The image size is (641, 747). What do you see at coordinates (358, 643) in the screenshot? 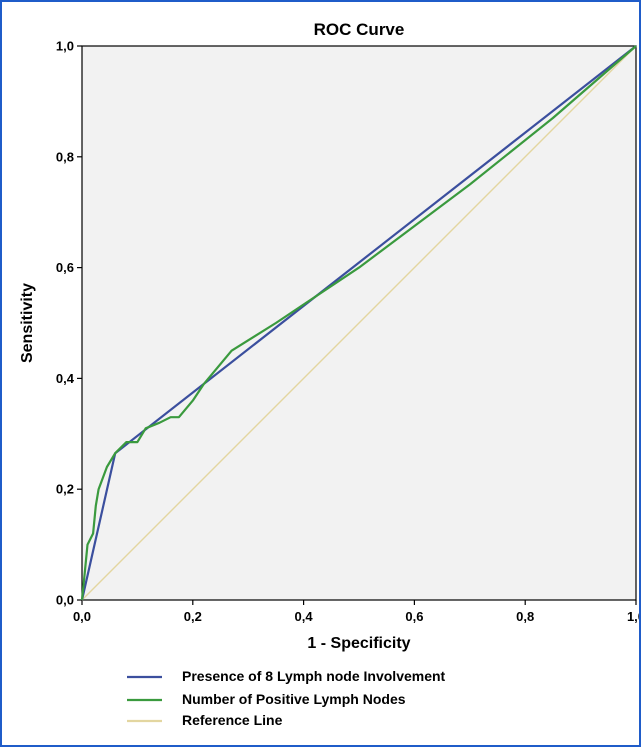
I see `x-axis-label: 1 - Specificity` at bounding box center [358, 643].